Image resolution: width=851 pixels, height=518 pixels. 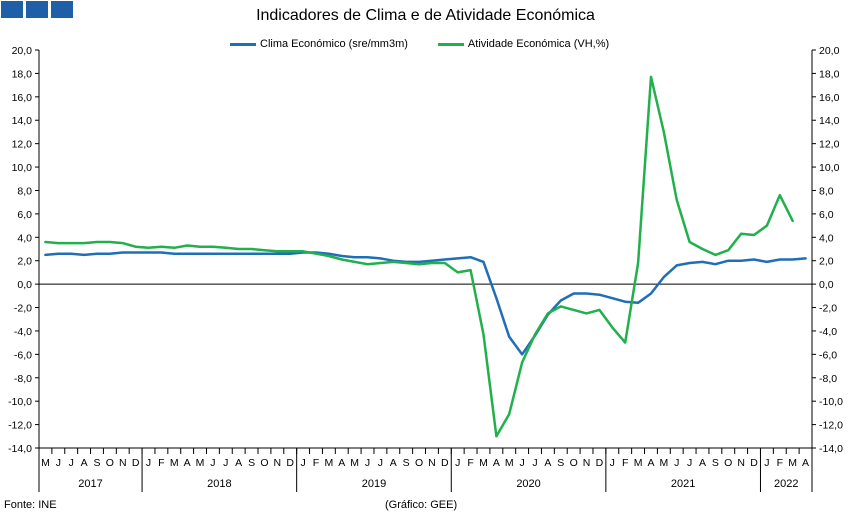 I want to click on year-label: 2021, so click(x=683, y=484).